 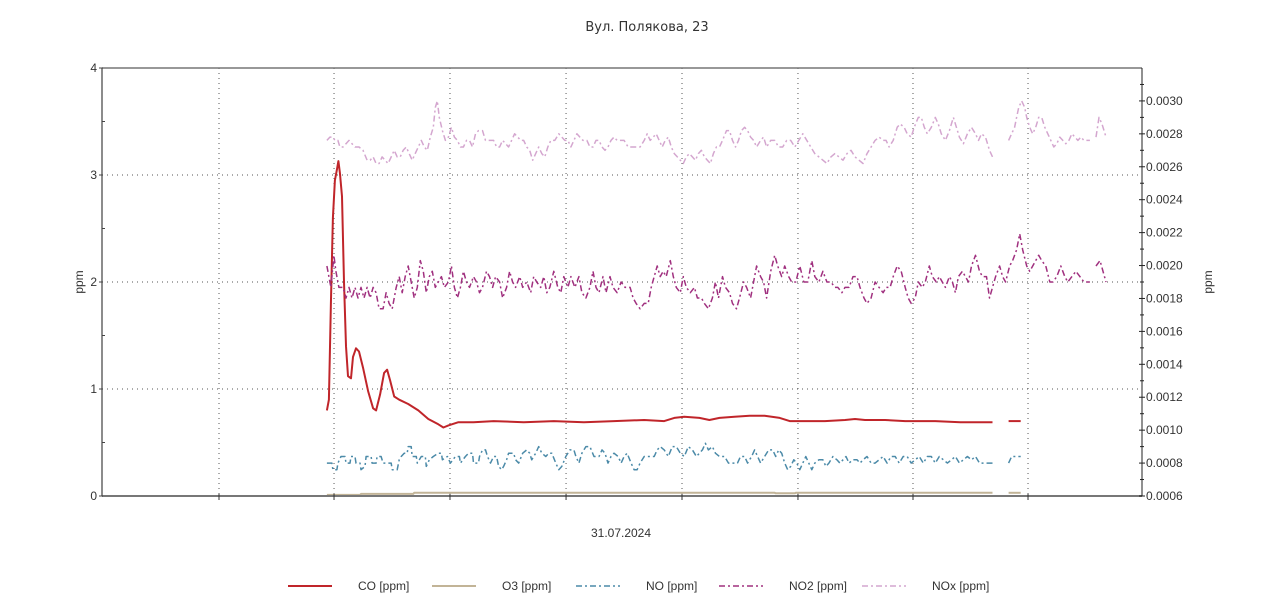 I want to click on y-tick-label-right: 0.0016, so click(x=1164, y=331).